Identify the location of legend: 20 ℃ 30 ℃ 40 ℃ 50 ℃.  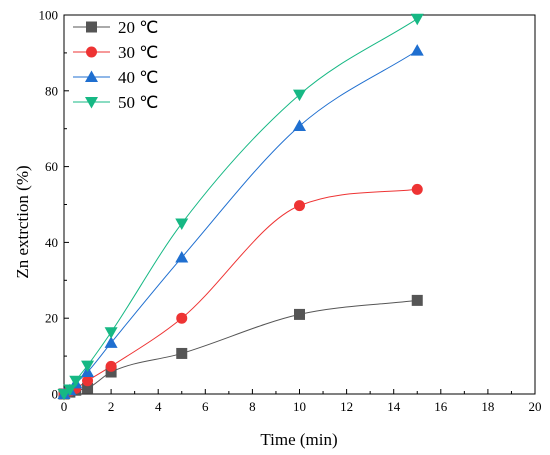
(115, 65).